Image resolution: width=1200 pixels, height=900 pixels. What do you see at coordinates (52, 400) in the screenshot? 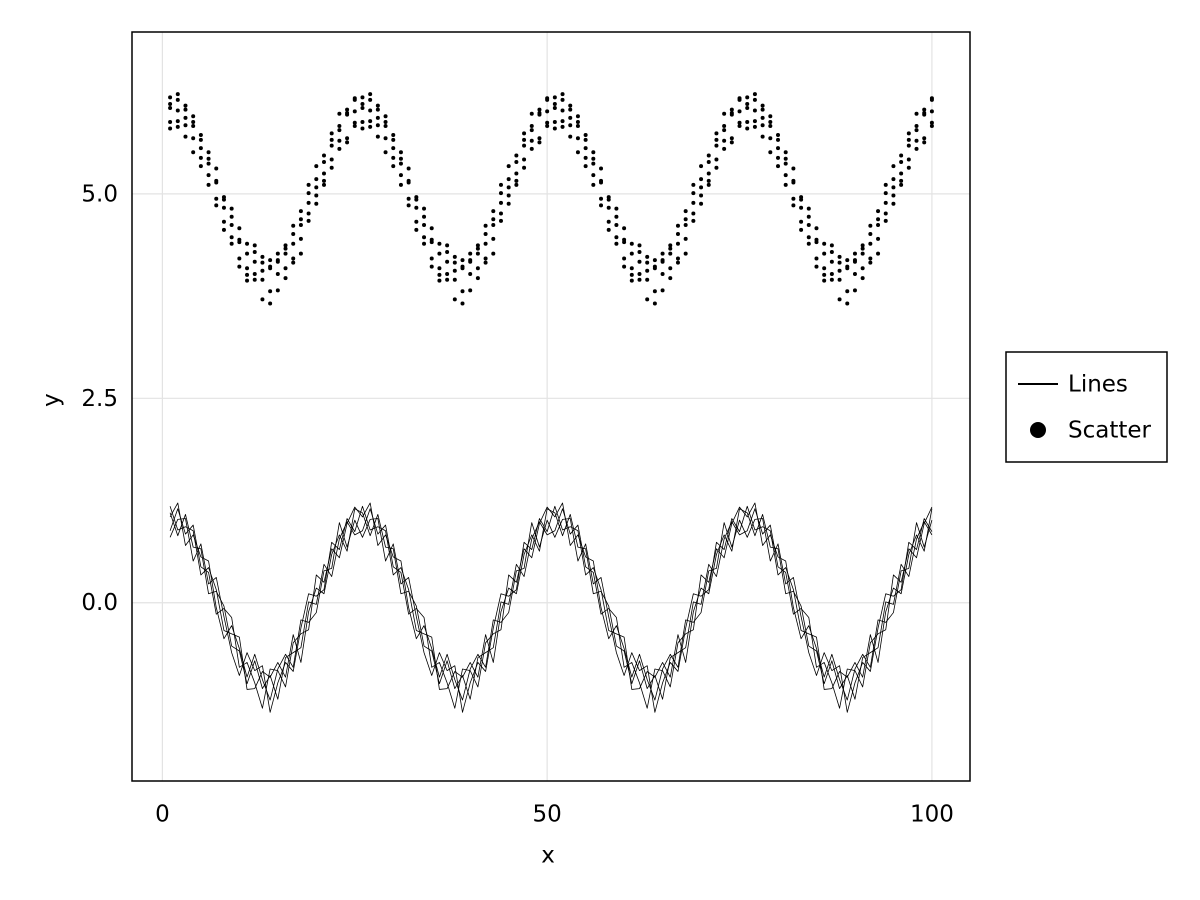
I see `y-axis-label: y` at bounding box center [52, 400].